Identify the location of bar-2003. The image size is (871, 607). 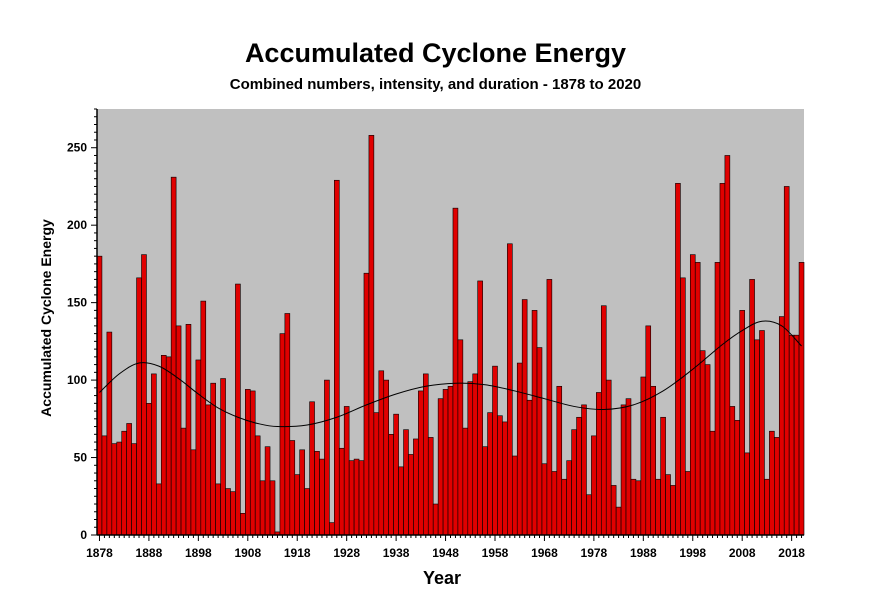
(717, 399).